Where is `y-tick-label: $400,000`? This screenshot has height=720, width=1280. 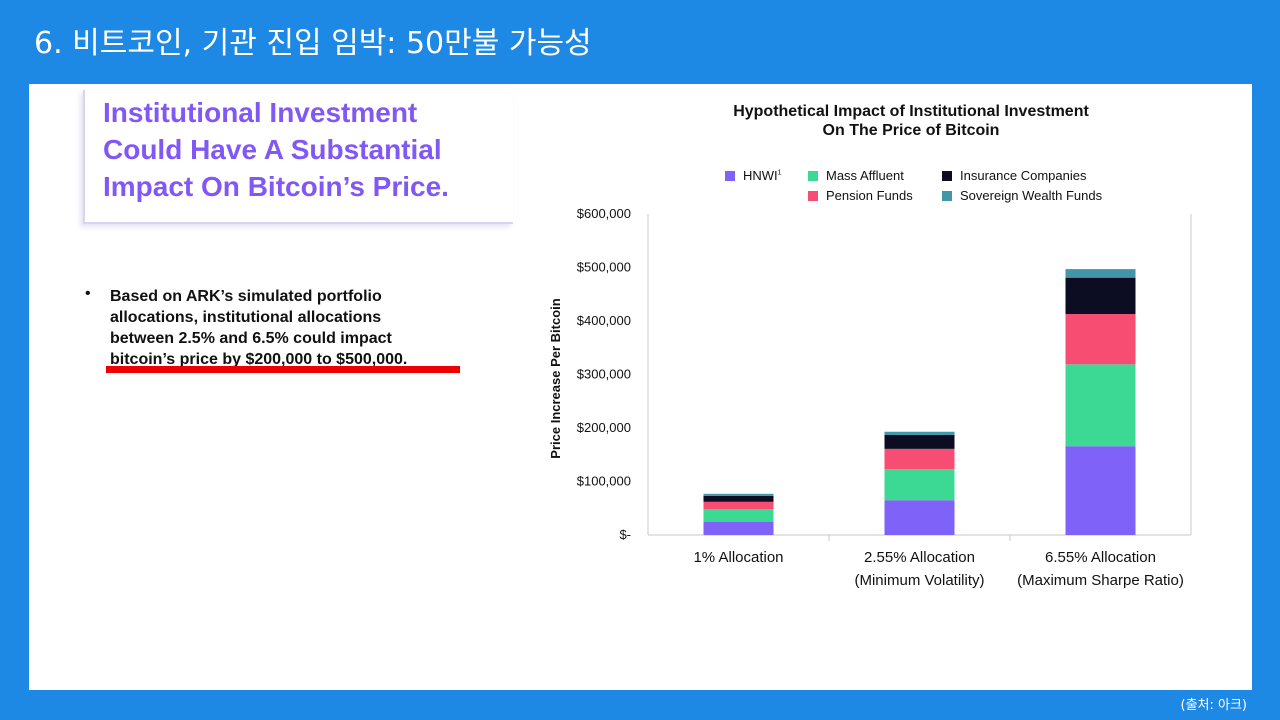
y-tick-label: $400,000 is located at coordinates (604, 320).